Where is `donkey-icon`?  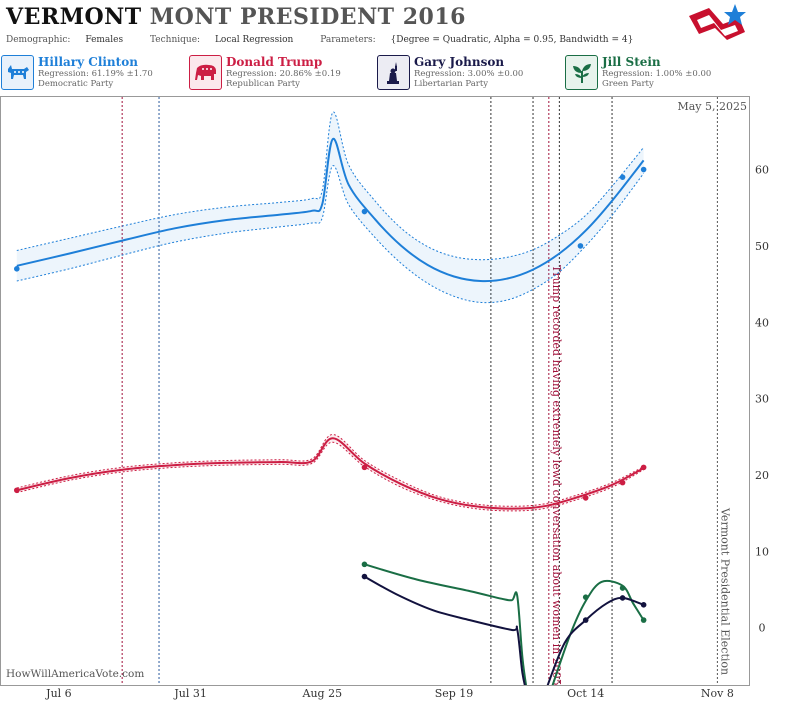
donkey-icon is located at coordinates (17, 72).